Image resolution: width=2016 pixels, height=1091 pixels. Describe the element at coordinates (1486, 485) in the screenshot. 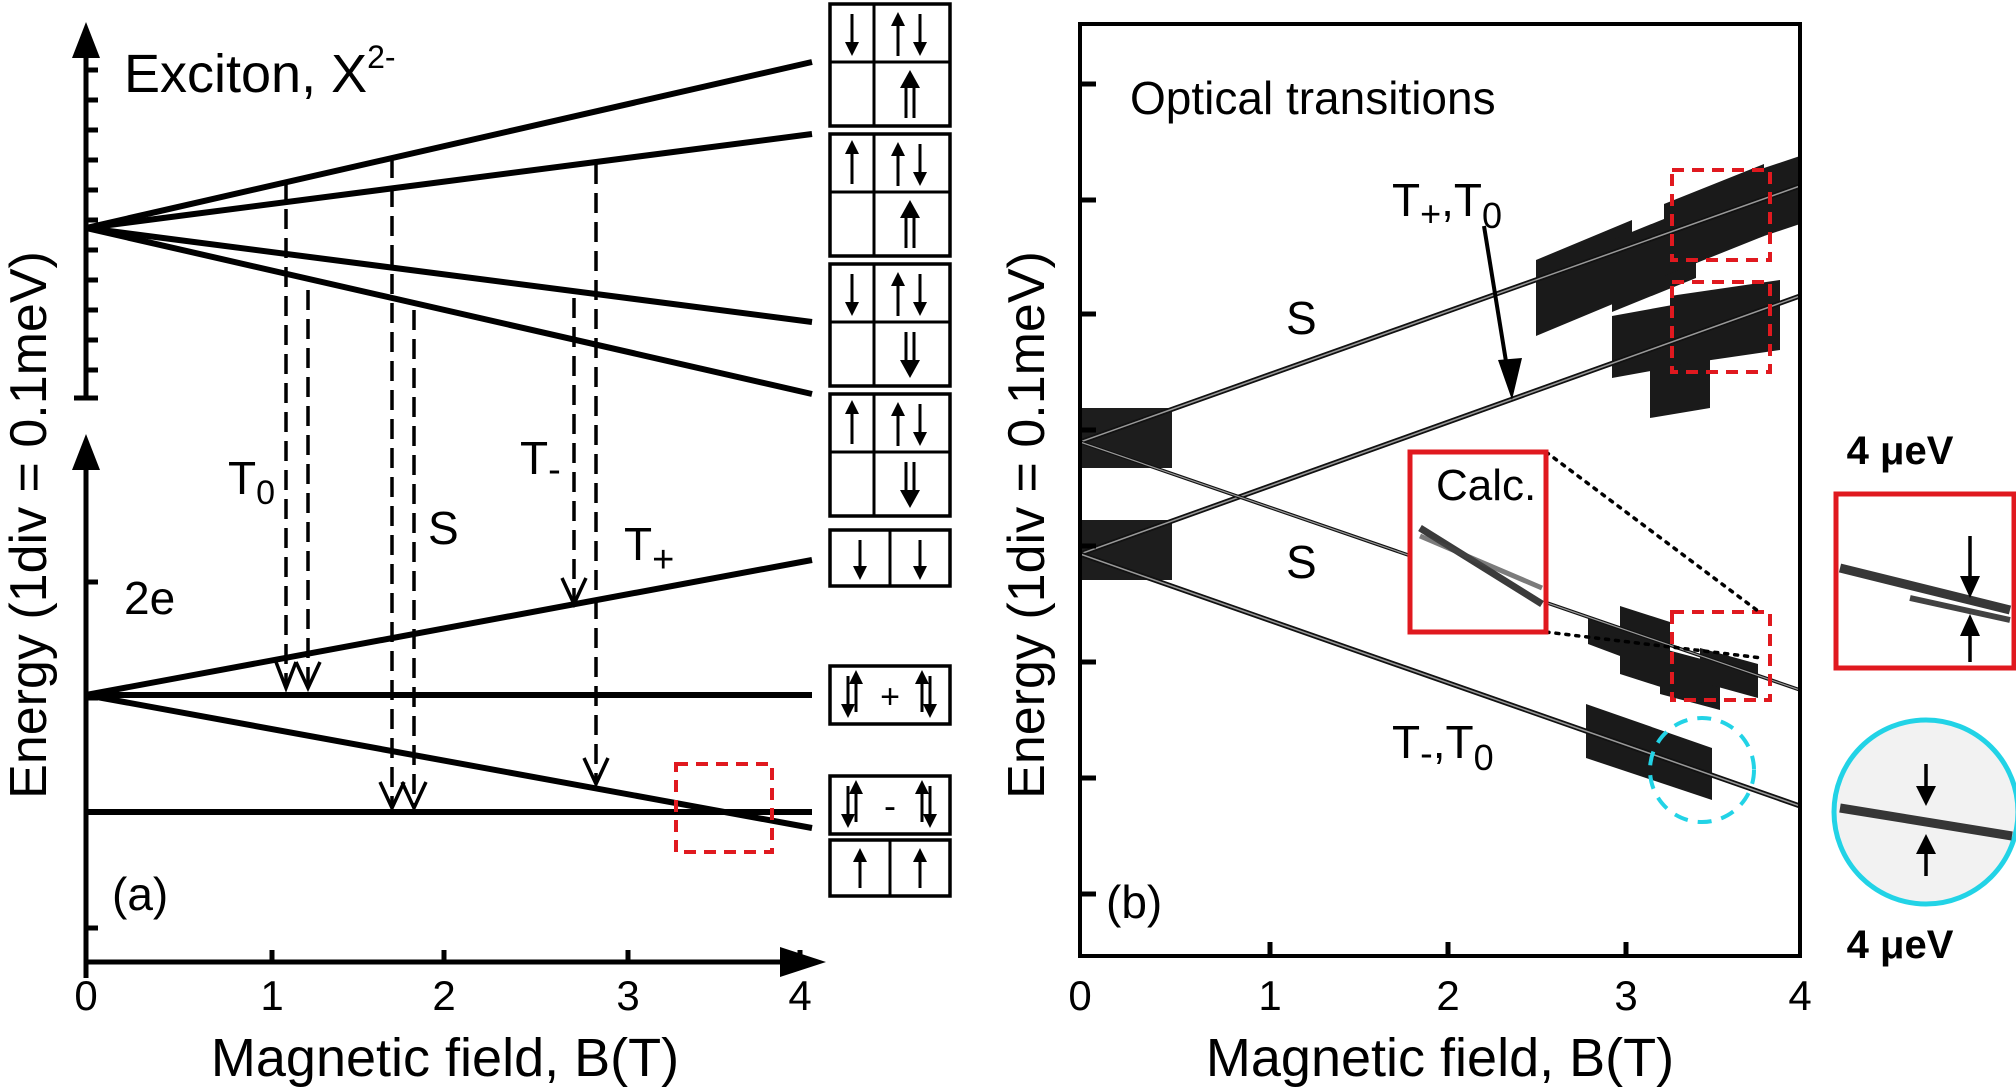

I see `calc-label: Calc.` at that location.